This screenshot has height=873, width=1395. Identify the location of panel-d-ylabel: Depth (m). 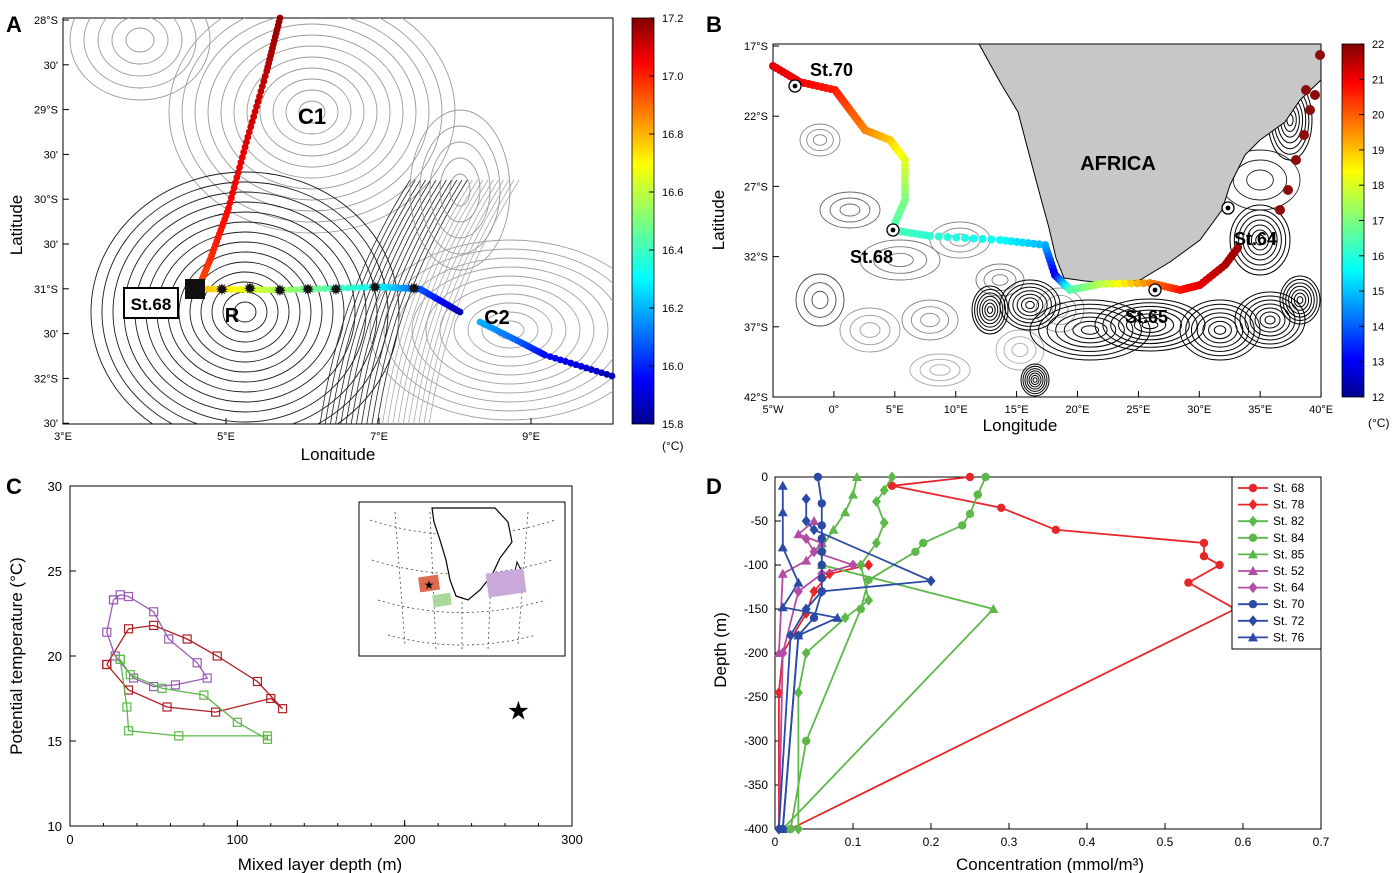
(720, 650).